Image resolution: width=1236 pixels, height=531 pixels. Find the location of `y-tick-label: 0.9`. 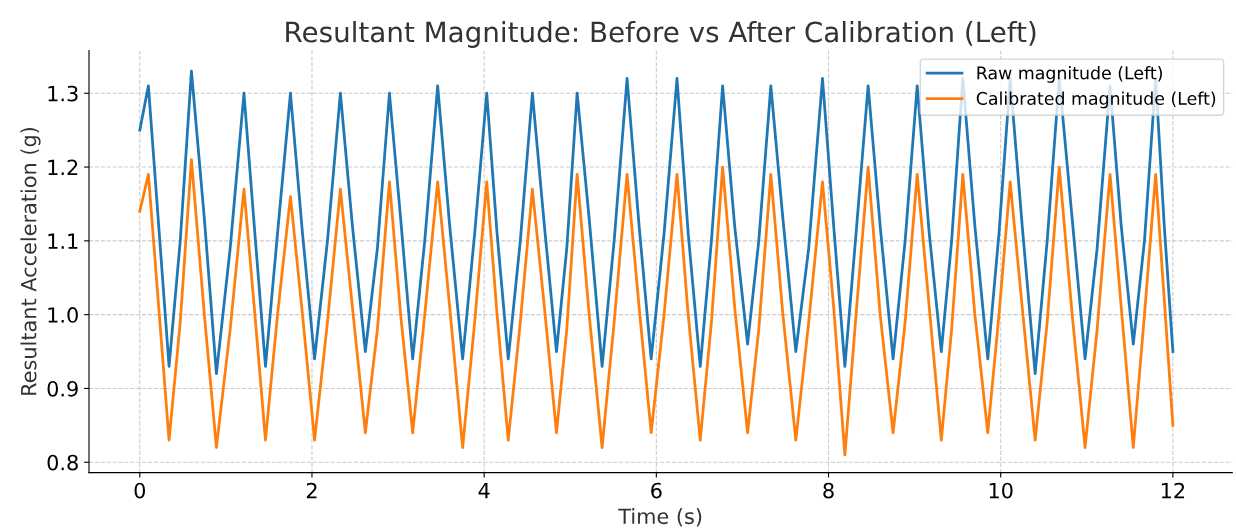

y-tick-label: 0.9 is located at coordinates (62, 388).